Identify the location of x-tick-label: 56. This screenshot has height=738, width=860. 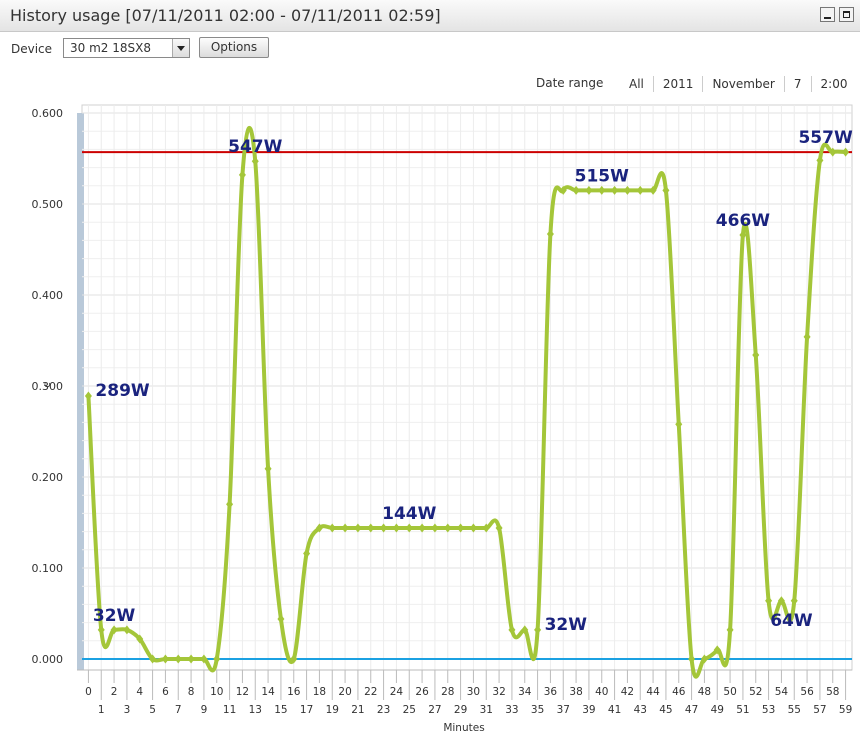
(807, 692).